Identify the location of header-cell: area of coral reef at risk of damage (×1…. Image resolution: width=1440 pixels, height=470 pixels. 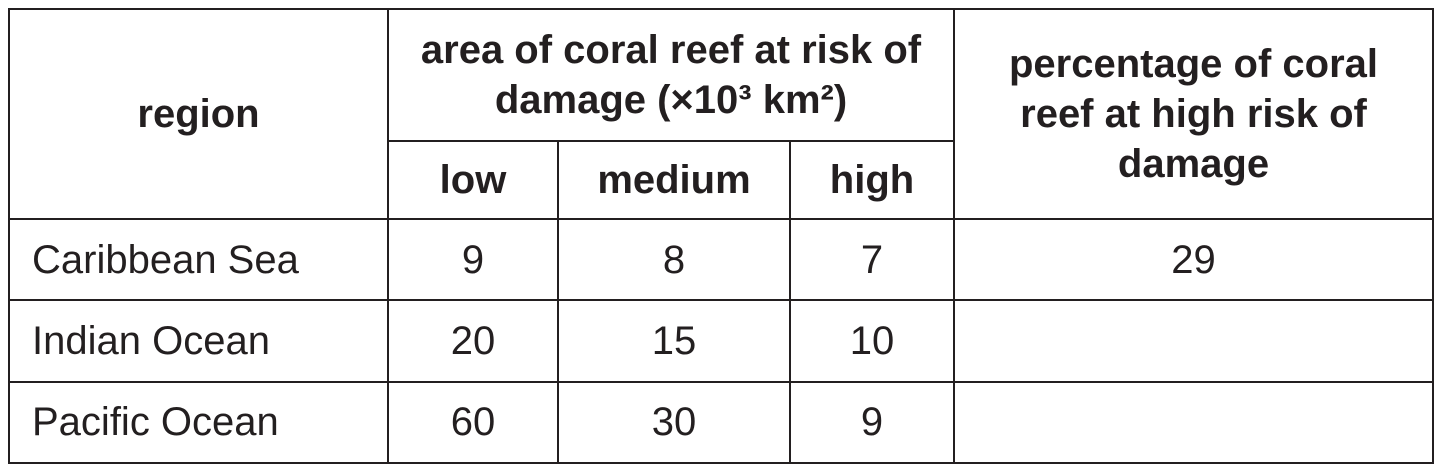
(671, 75).